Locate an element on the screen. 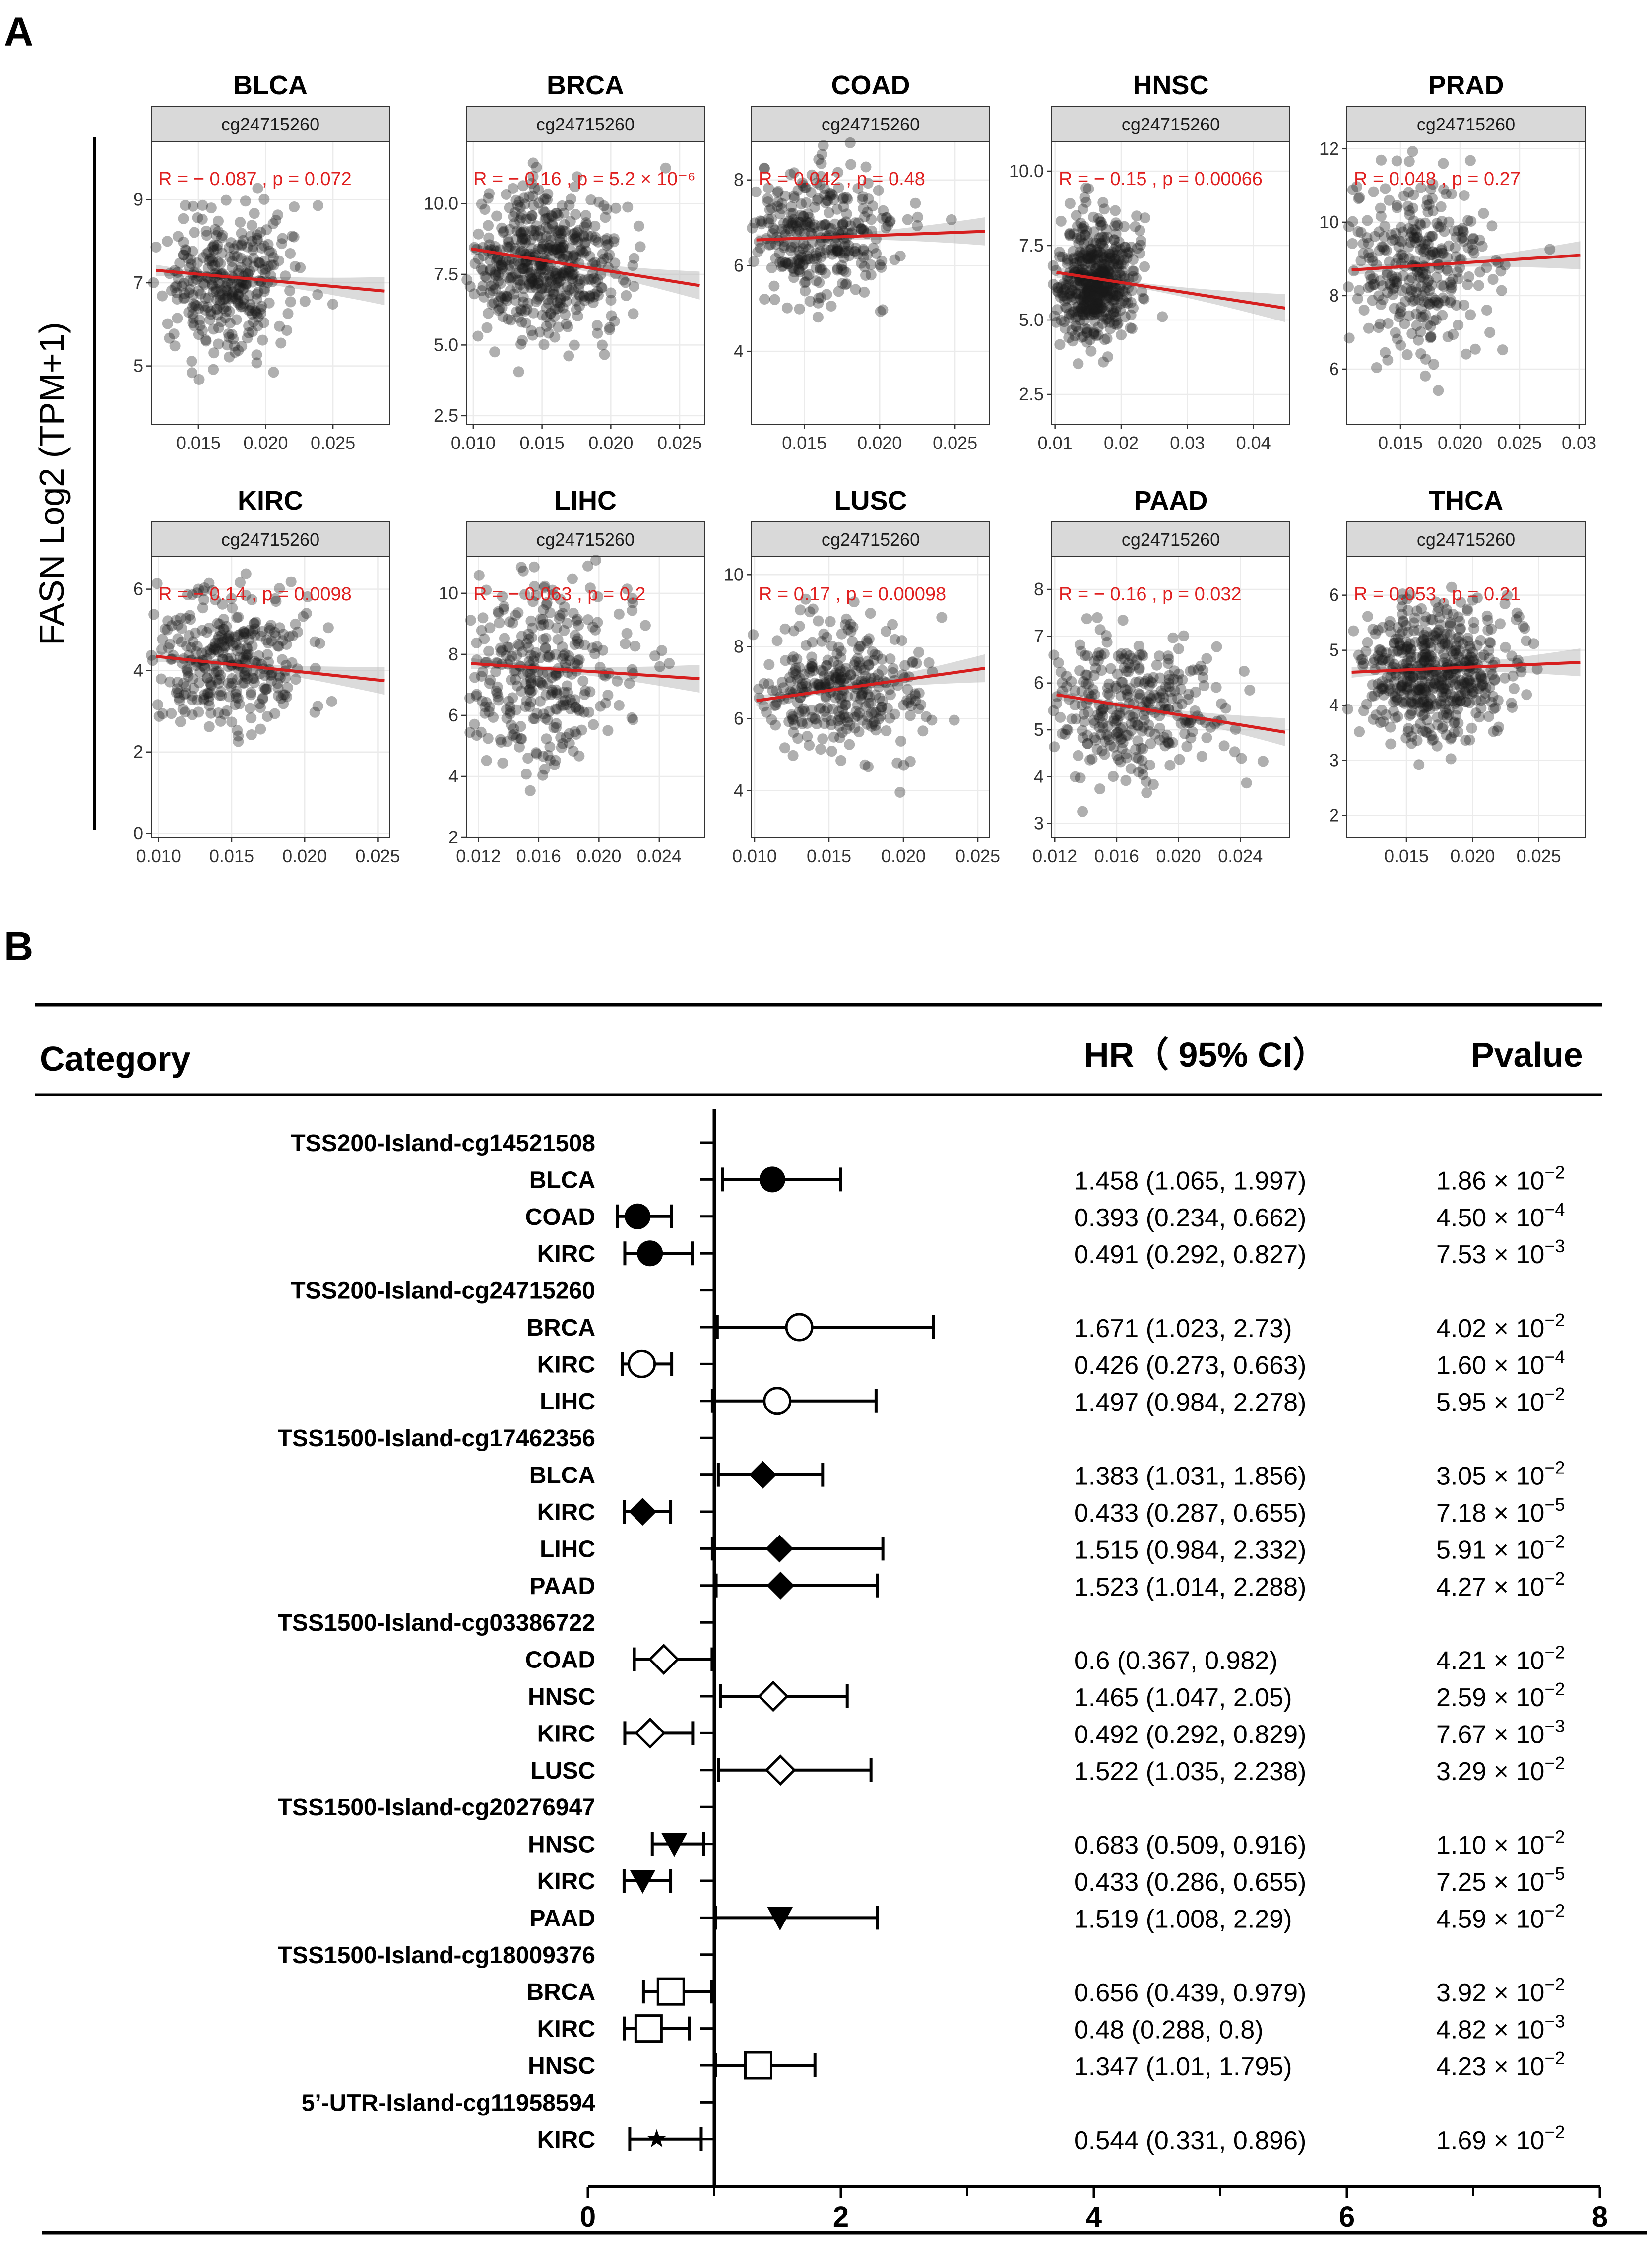  x-tick-label: 0.020 is located at coordinates (1472, 856).